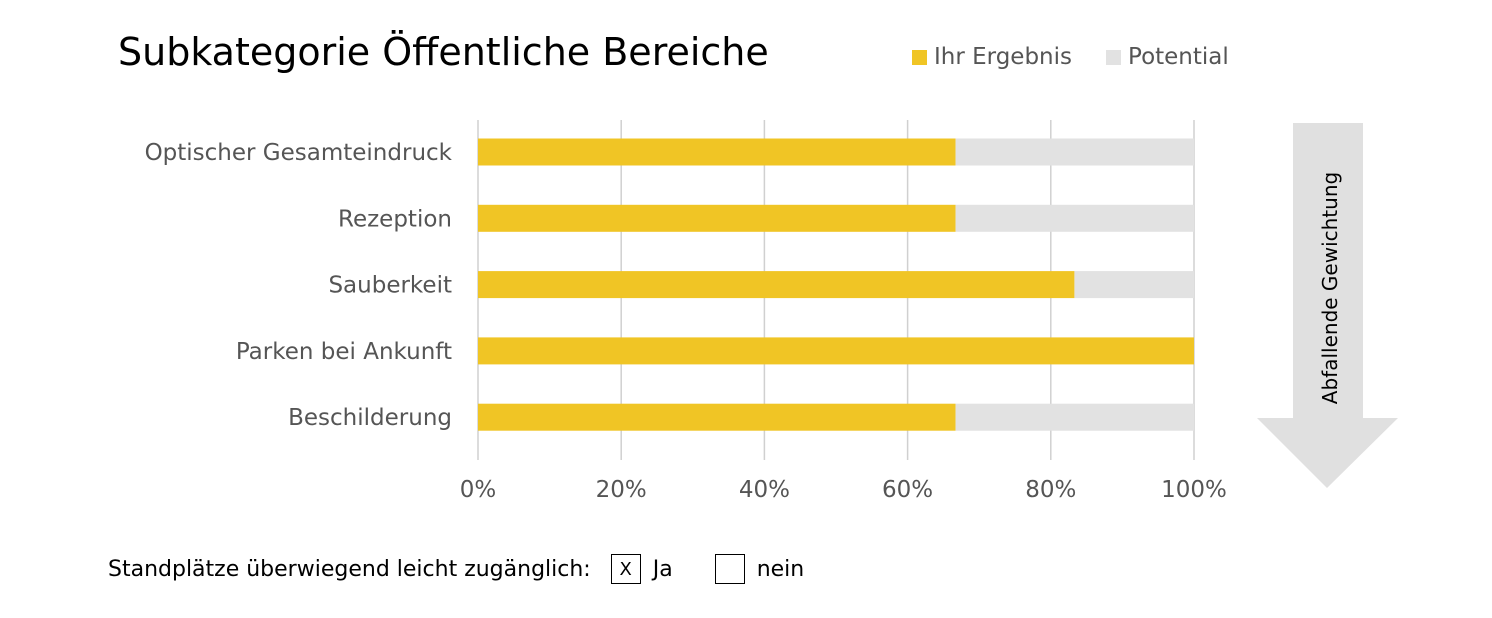 Image resolution: width=1492 pixels, height=618 pixels. What do you see at coordinates (1114, 57) in the screenshot?
I see `legend-swatch-potential` at bounding box center [1114, 57].